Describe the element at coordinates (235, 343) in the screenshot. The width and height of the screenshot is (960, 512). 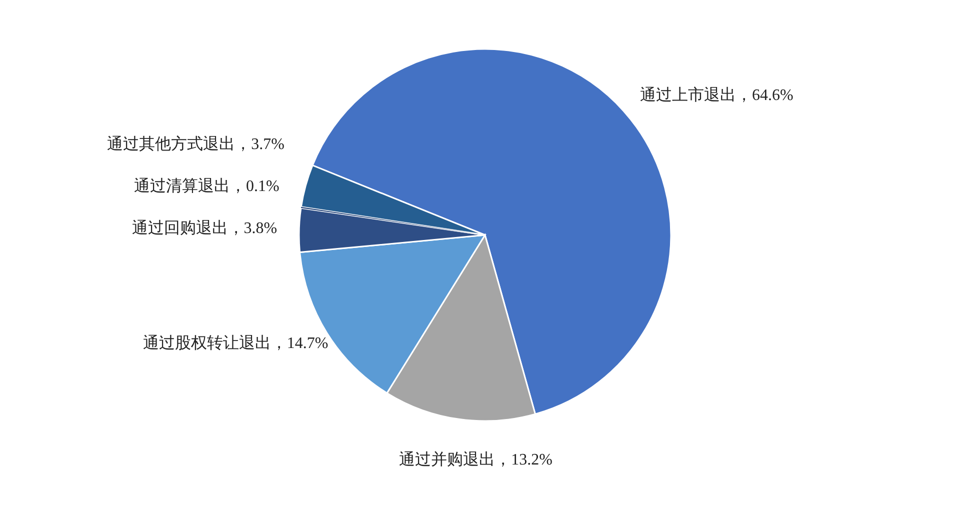
I see `slice-label: 通过股权转让退出，14.7%` at that location.